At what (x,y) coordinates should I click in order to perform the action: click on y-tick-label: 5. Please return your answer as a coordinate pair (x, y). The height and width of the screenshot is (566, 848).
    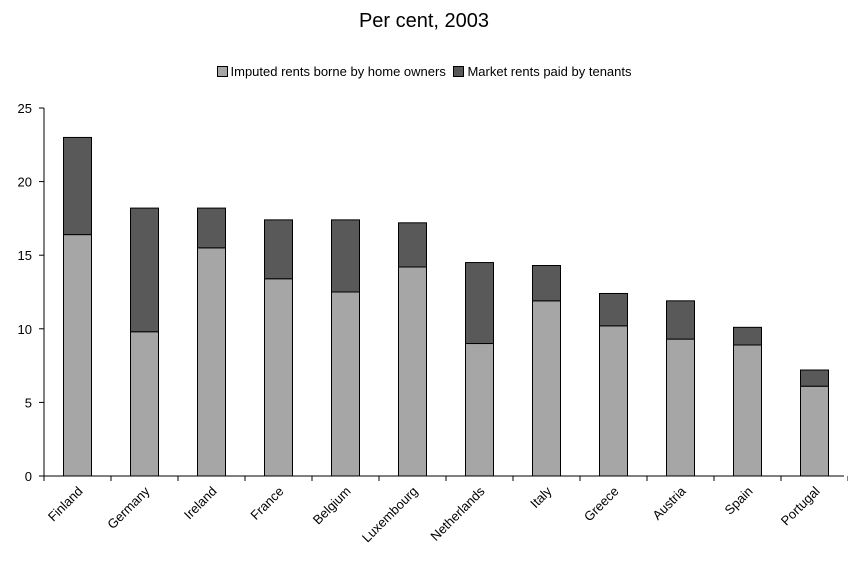
    Looking at the image, I should click on (28, 402).